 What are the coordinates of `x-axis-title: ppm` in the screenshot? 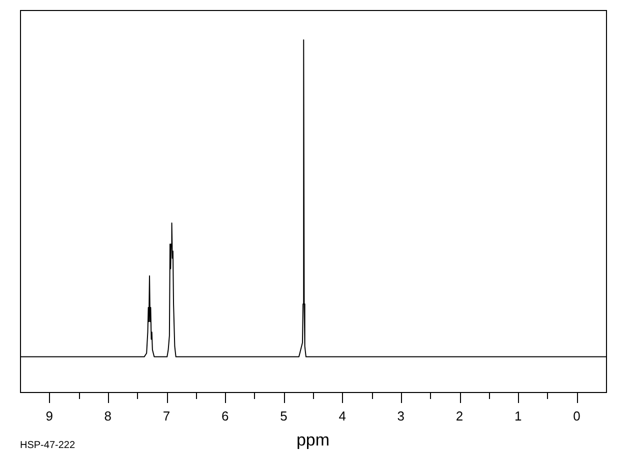 It's located at (313, 440).